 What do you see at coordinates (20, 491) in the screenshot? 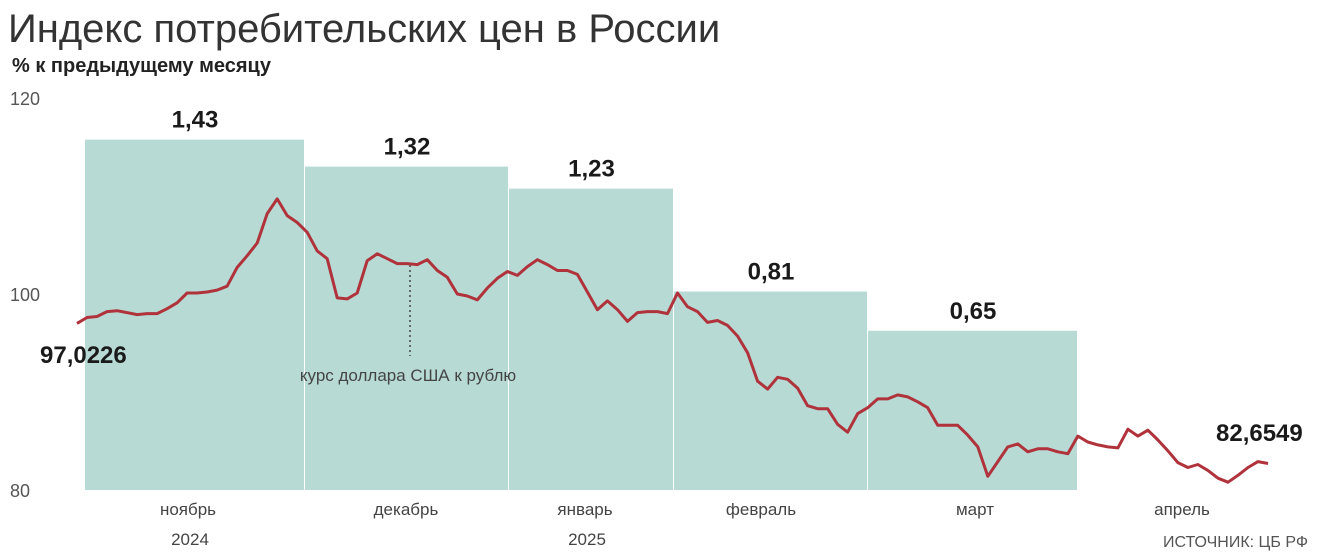
I see `y-tick-label: 80` at bounding box center [20, 491].